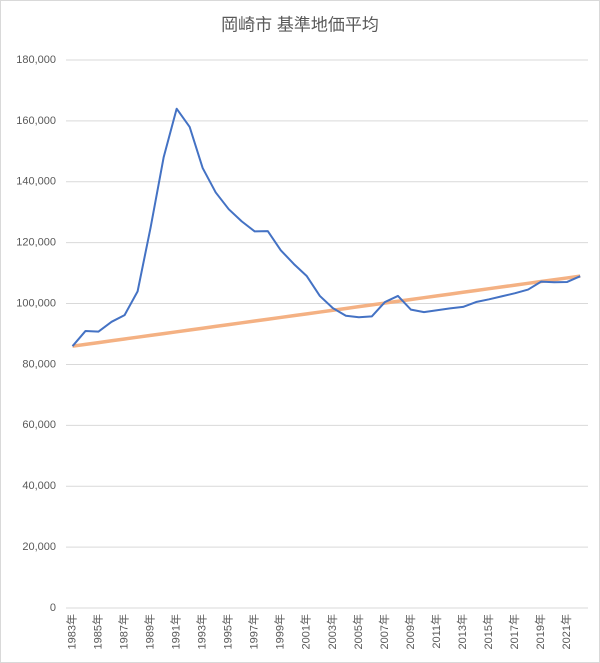 The image size is (600, 663). I want to click on y-tick-label: 80,000, so click(39, 364).